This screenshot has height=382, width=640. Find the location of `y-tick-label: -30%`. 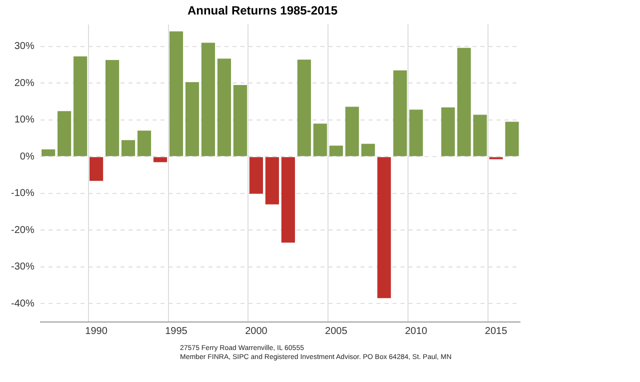

y-tick-label: -30% is located at coordinates (22, 267).